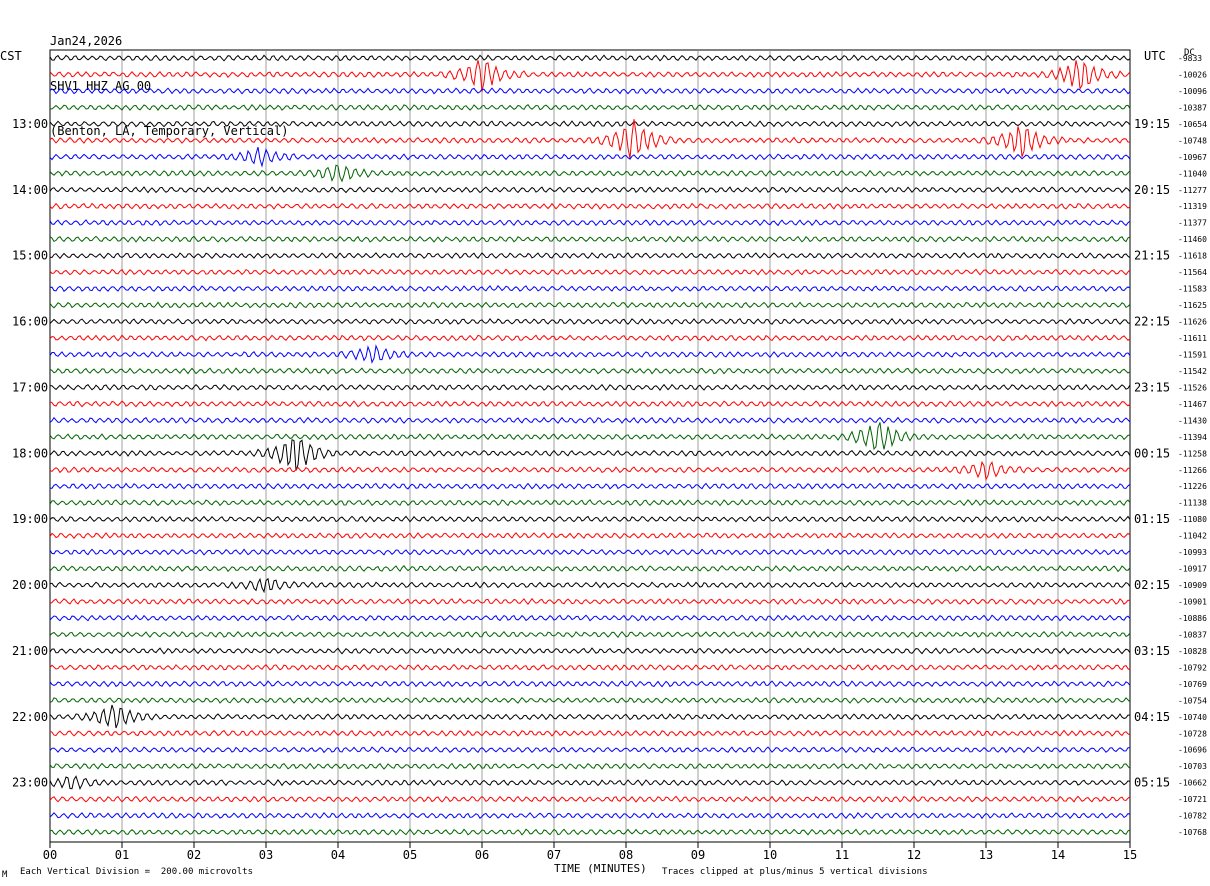  Describe the element at coordinates (194, 855) in the screenshot. I see `x-tick-label: 02` at that location.